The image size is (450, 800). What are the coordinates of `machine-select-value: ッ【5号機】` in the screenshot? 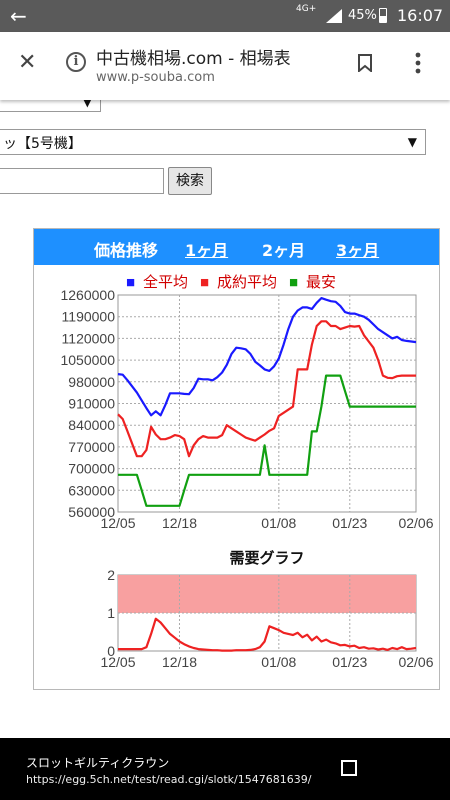 It's located at (42, 144).